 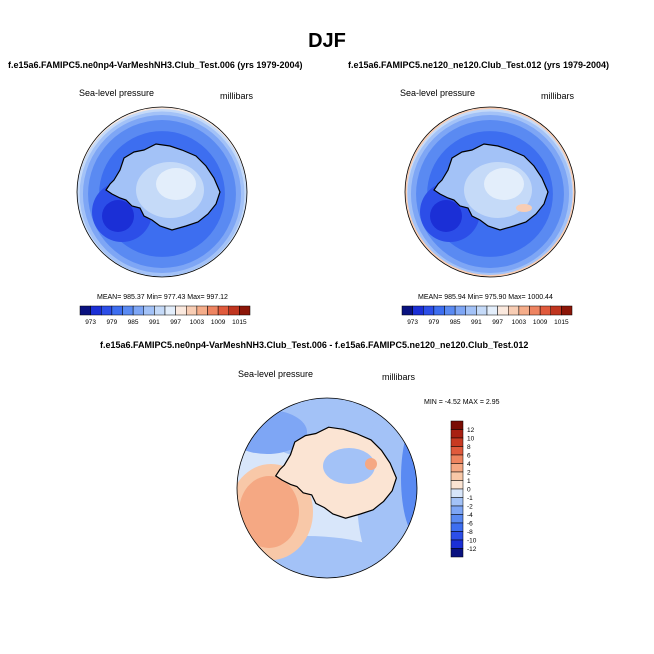 I want to click on colorbar-tick-label: 10, so click(x=471, y=438).